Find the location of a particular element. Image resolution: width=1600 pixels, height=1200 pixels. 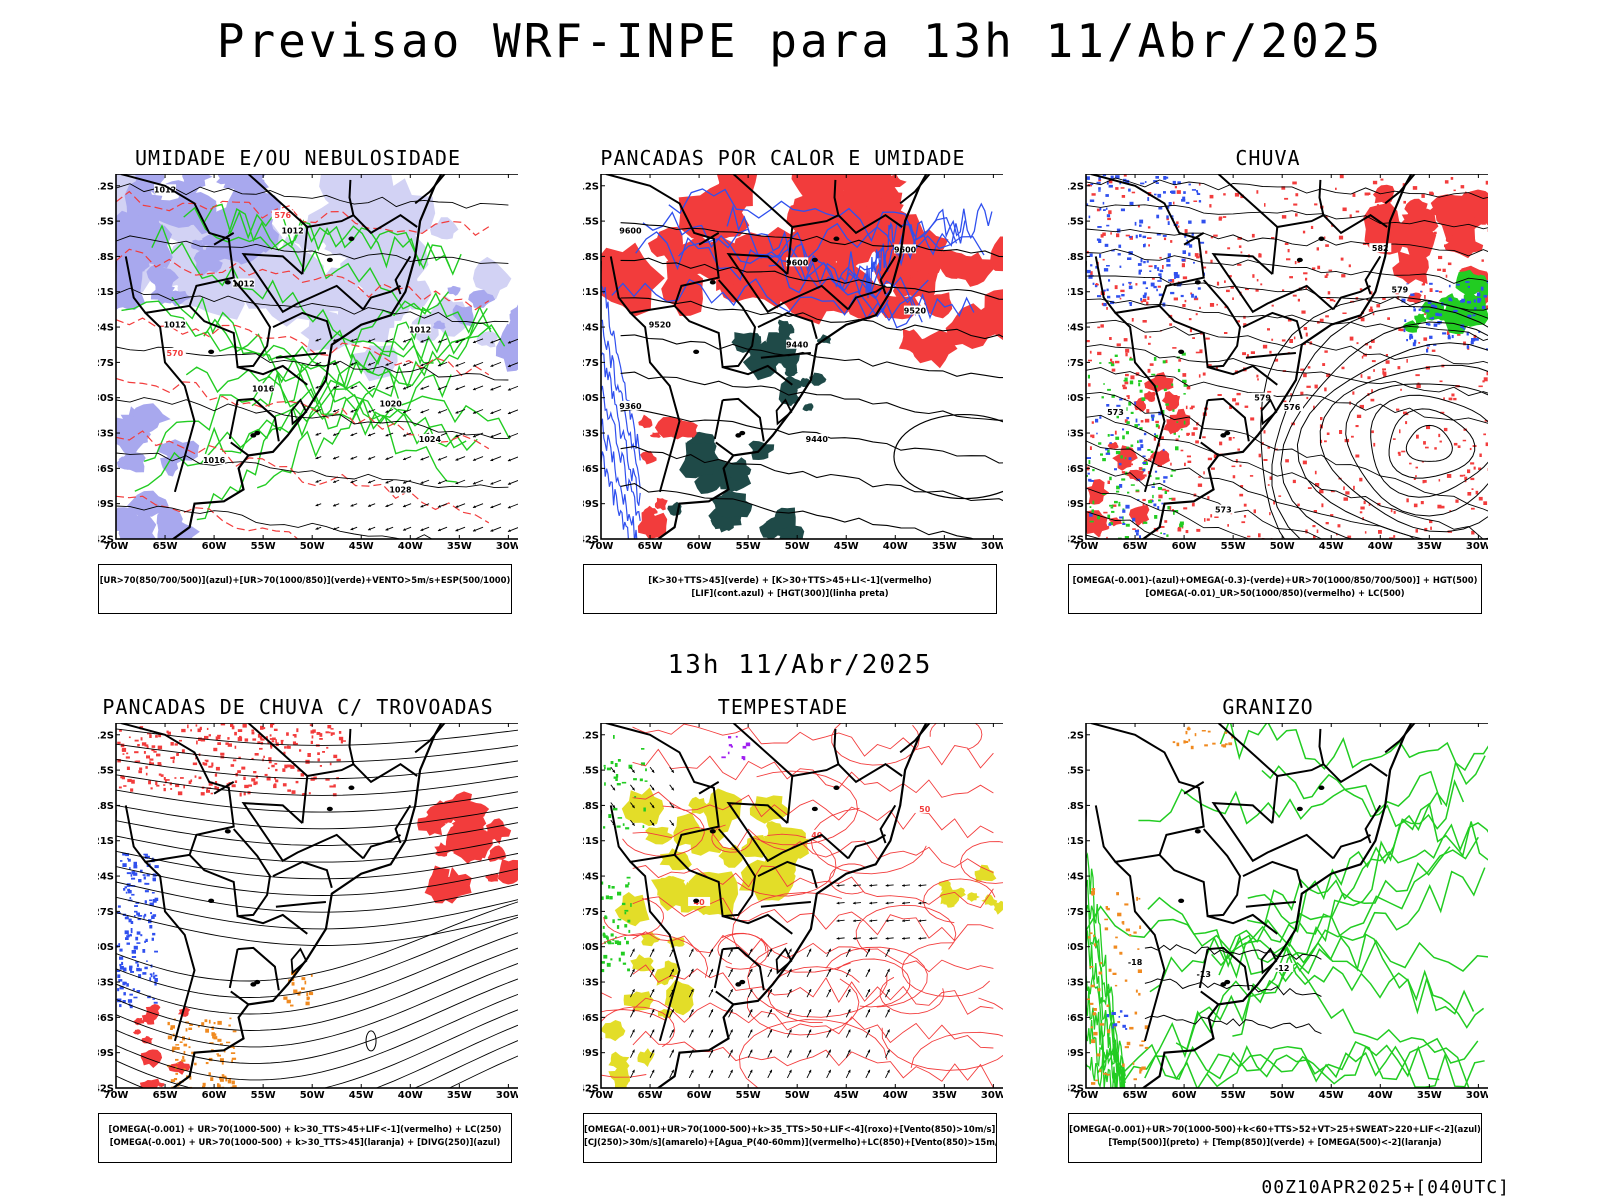

contour-label: 1020 is located at coordinates (391, 404).